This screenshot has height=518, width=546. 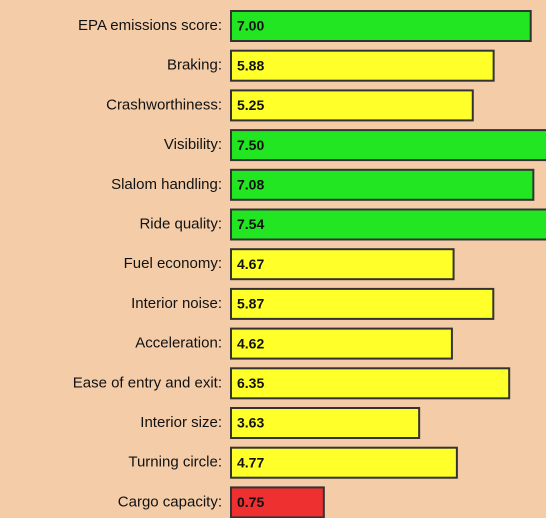 I want to click on value-label: 7.54, so click(x=250, y=224).